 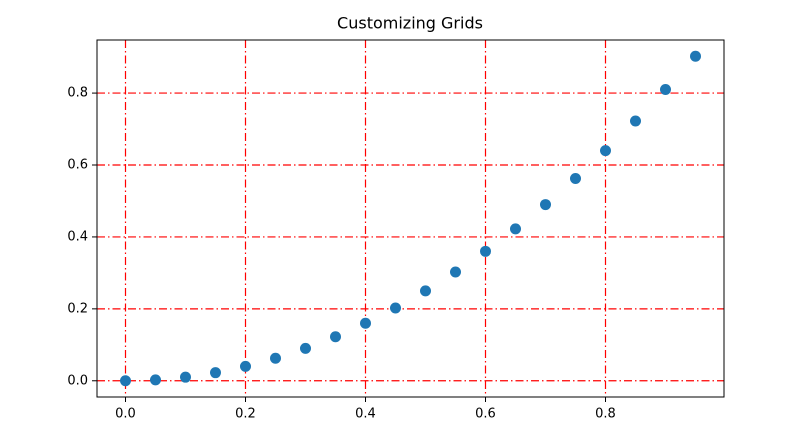 I want to click on x-tick-label: 0.6, so click(x=485, y=414).